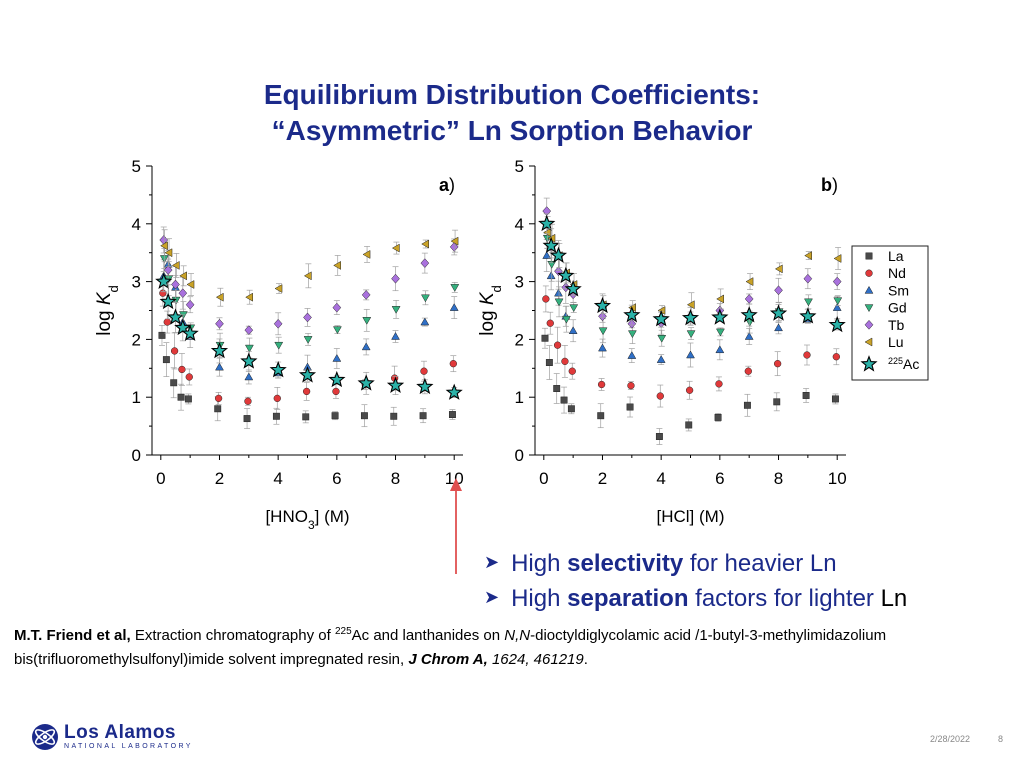 The width and height of the screenshot is (1024, 768). Describe the element at coordinates (903, 364) in the screenshot. I see `legend-label: 225Ac` at that location.